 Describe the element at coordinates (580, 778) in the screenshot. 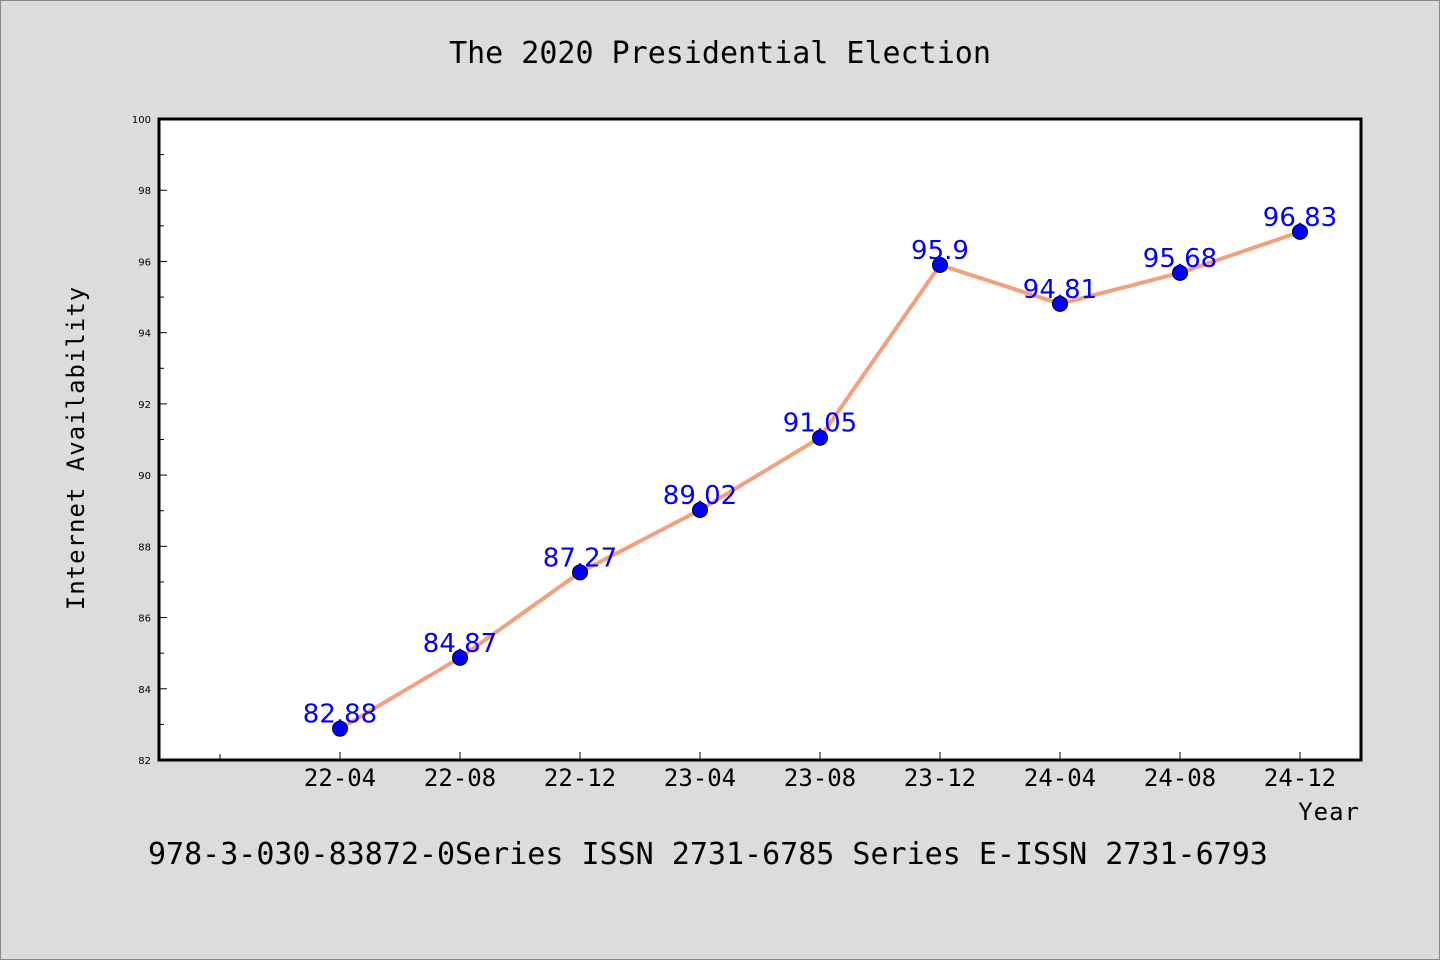

I see `x-tick-label: 22-12` at that location.